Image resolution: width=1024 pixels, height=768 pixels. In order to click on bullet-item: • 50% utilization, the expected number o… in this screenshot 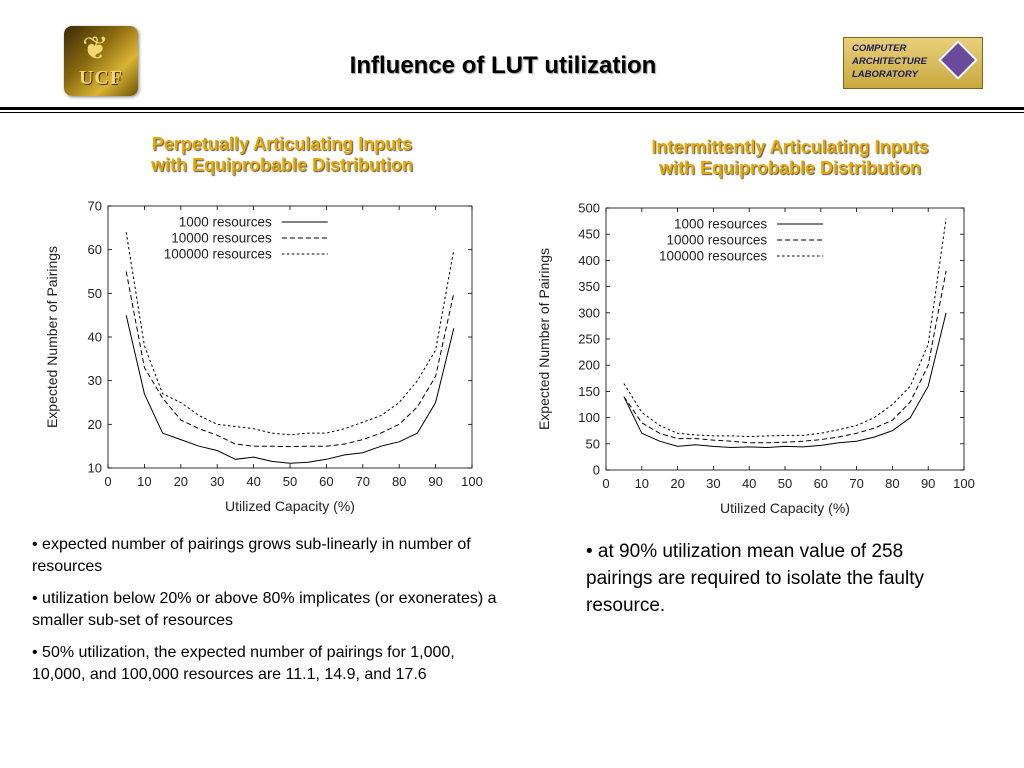, I will do `click(243, 663)`.